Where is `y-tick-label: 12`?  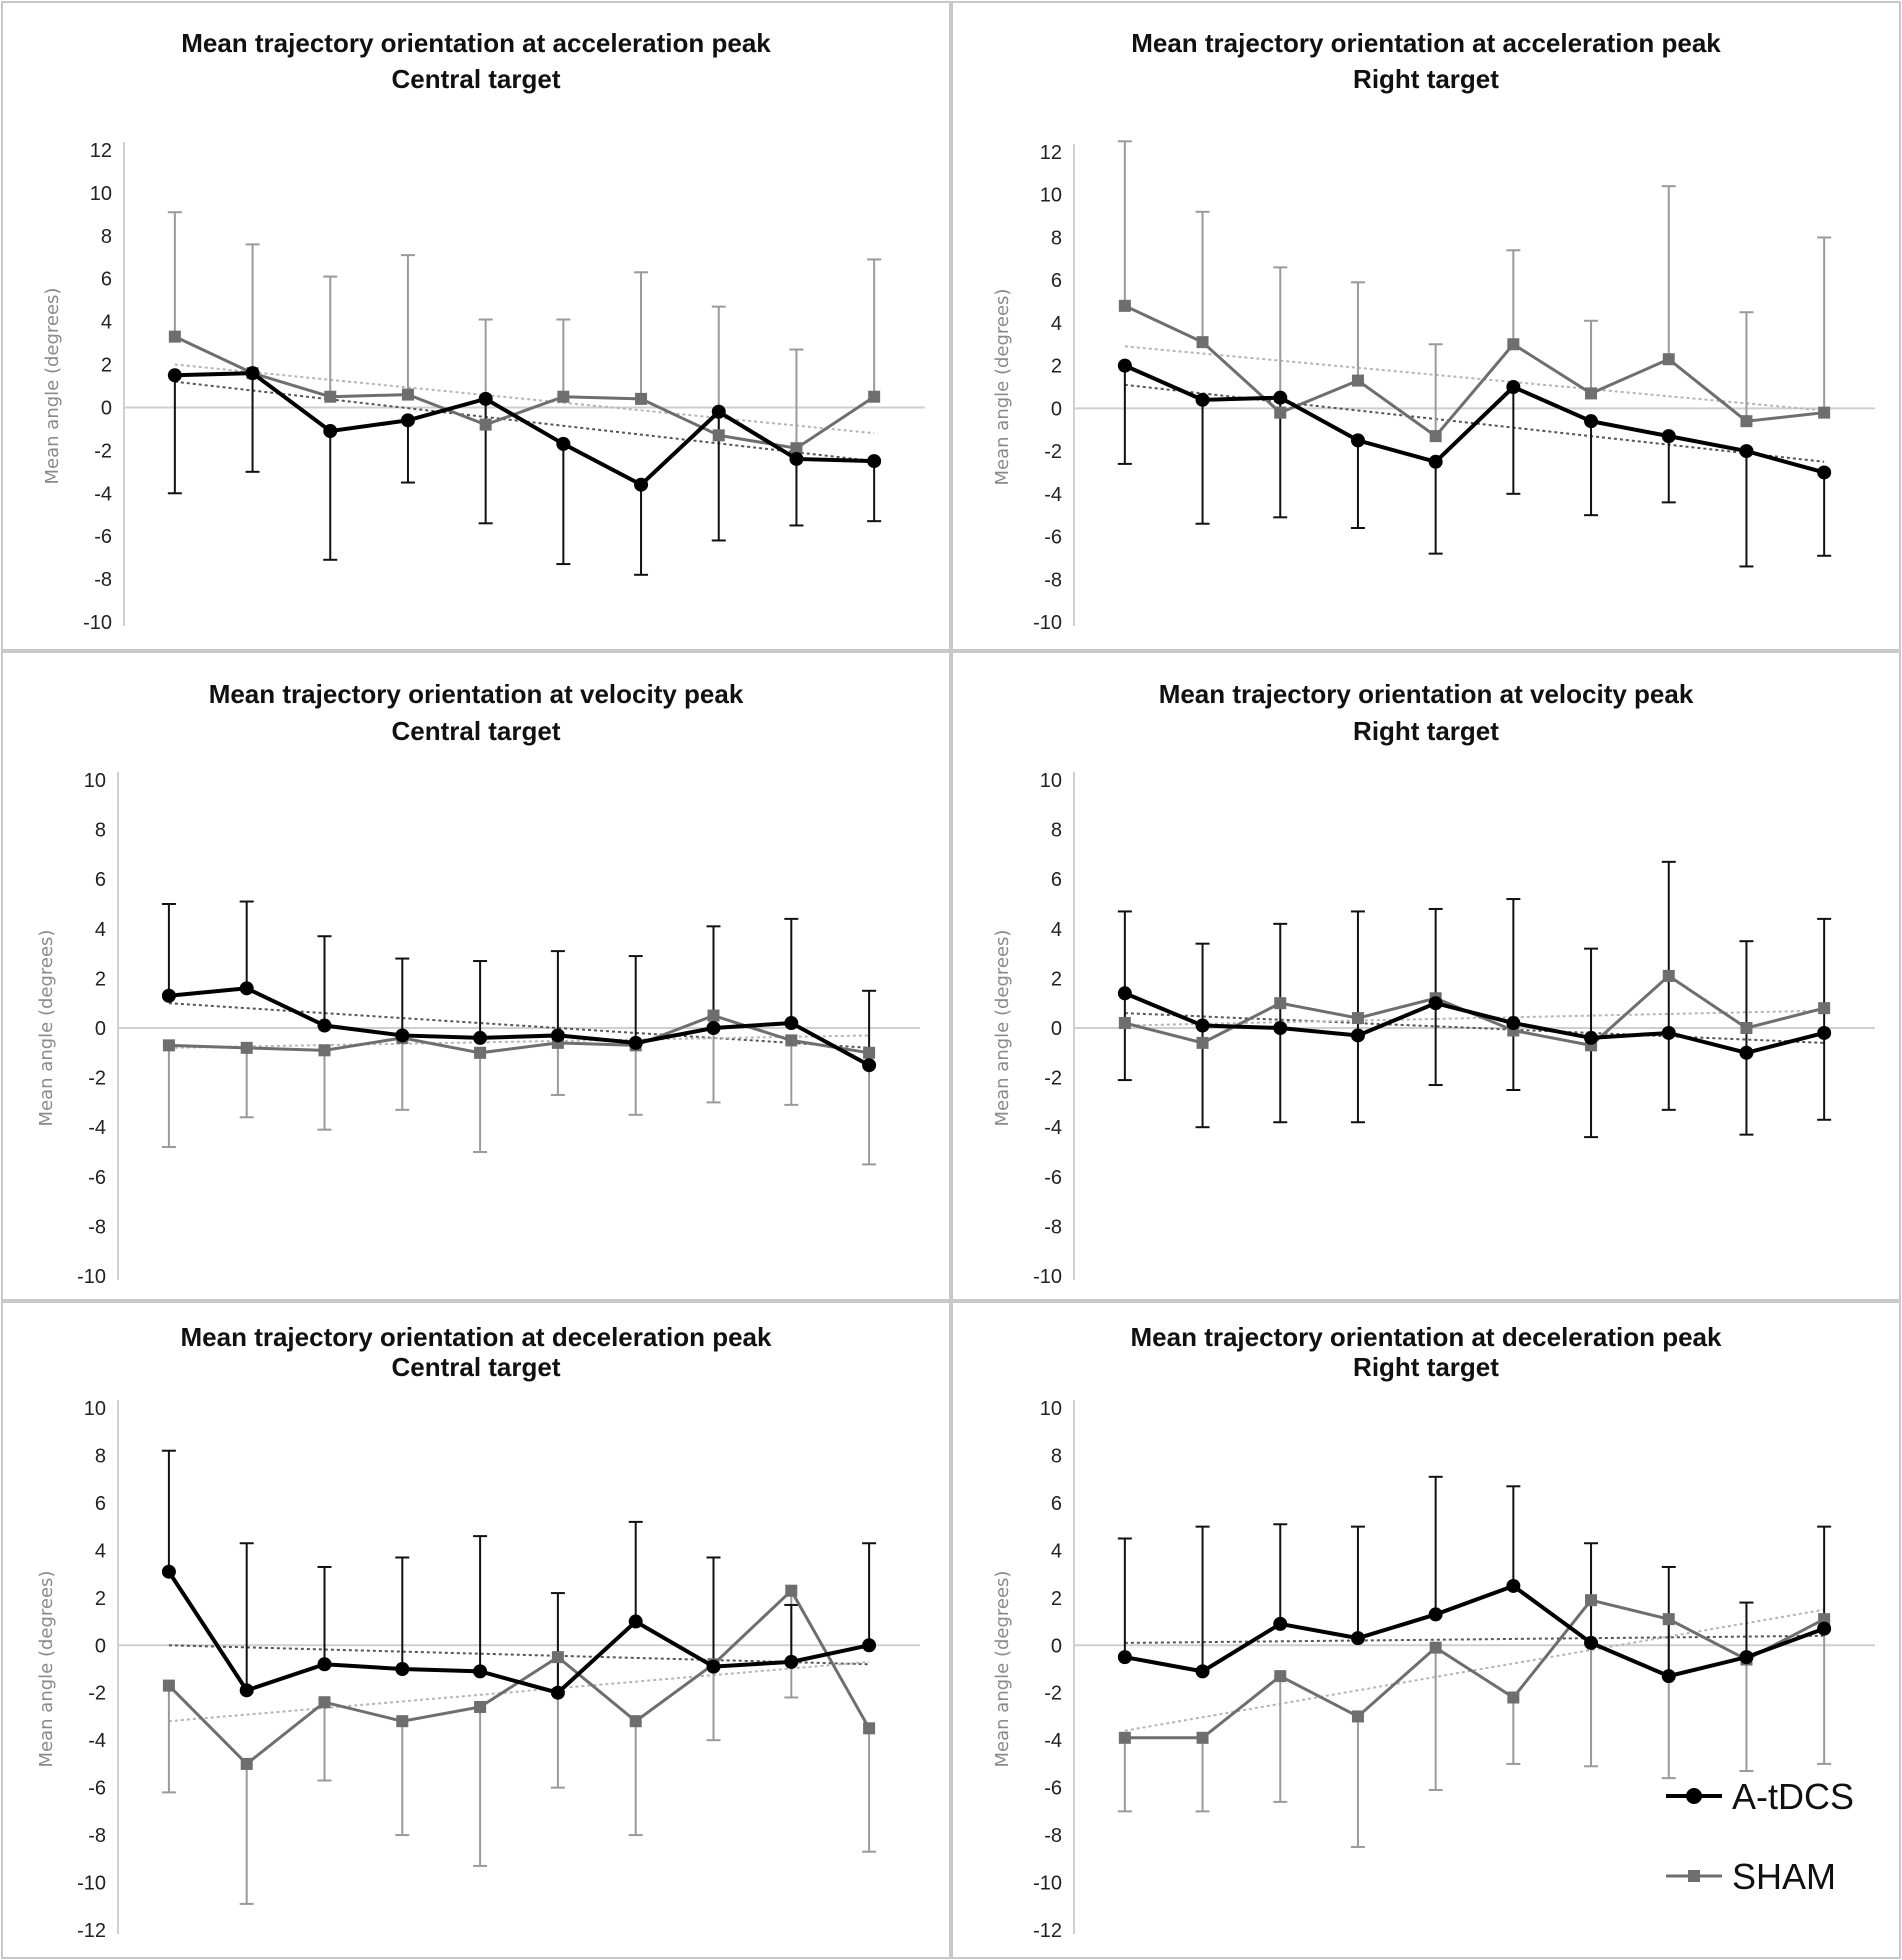 y-tick-label: 12 is located at coordinates (1051, 153).